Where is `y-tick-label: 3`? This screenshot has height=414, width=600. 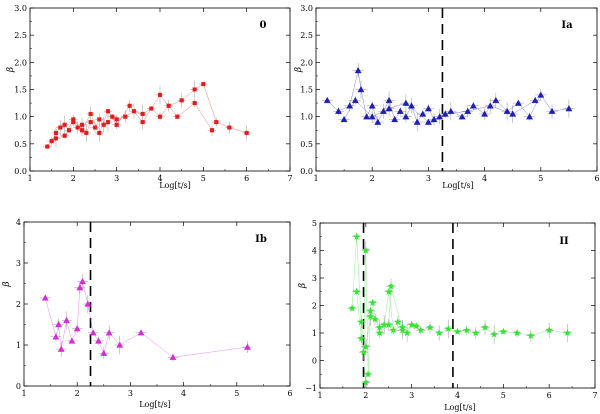 y-tick-label: 3 is located at coordinates (18, 263).